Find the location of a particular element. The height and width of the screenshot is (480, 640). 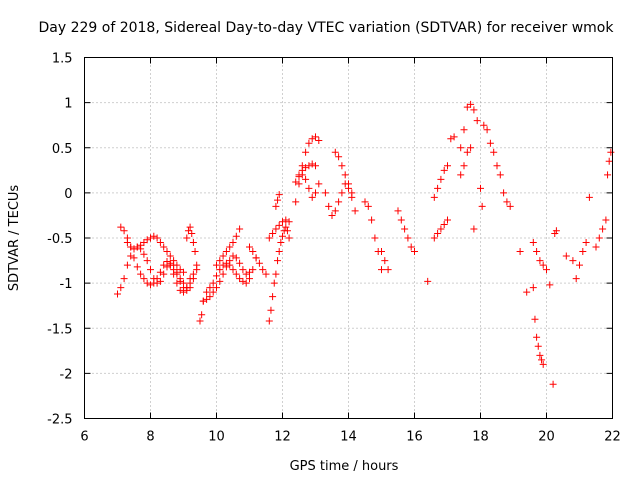

series-arc-12h-a is located at coordinates (307, 169).